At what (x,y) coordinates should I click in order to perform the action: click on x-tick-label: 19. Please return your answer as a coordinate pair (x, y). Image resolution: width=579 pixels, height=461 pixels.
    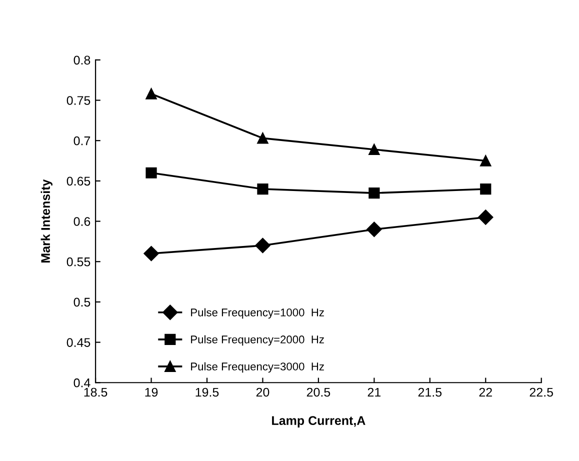
    Looking at the image, I should click on (151, 392).